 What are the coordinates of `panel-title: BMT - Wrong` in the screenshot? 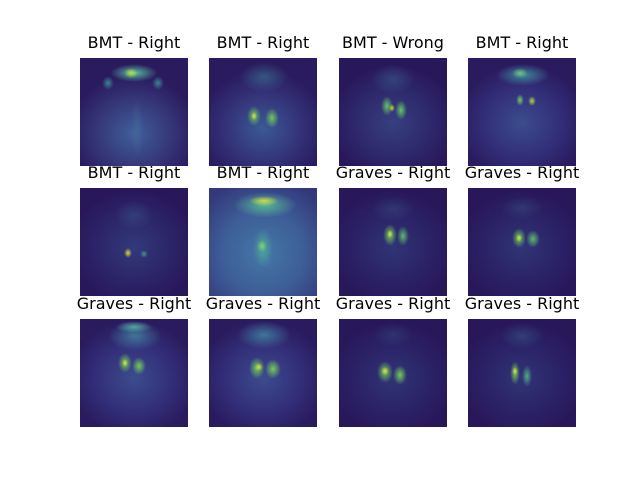 It's located at (393, 42).